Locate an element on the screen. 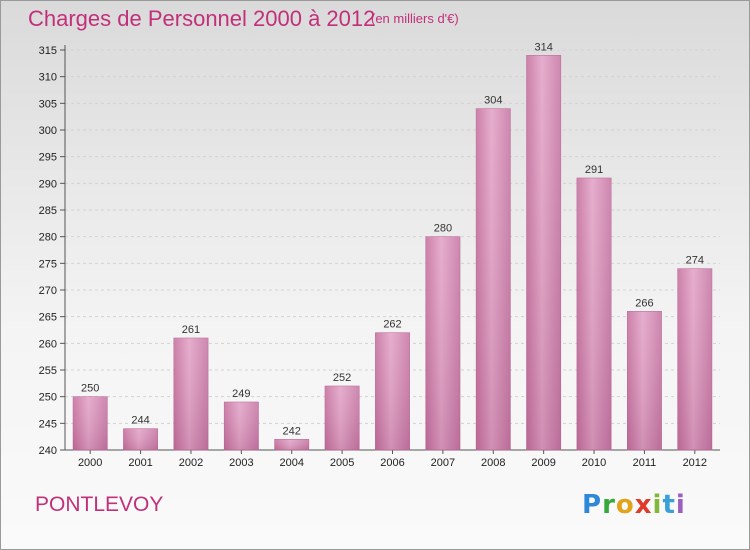 This screenshot has height=550, width=750. value-label: 249 is located at coordinates (241, 394).